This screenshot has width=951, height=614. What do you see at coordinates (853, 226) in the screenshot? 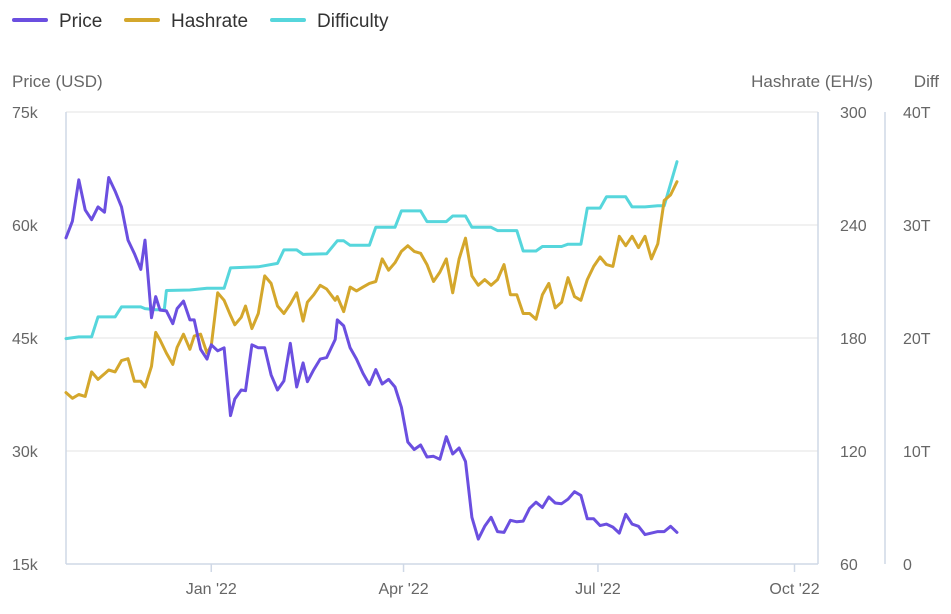
I see `y-right-hashrate-tick-label: 240` at bounding box center [853, 226].